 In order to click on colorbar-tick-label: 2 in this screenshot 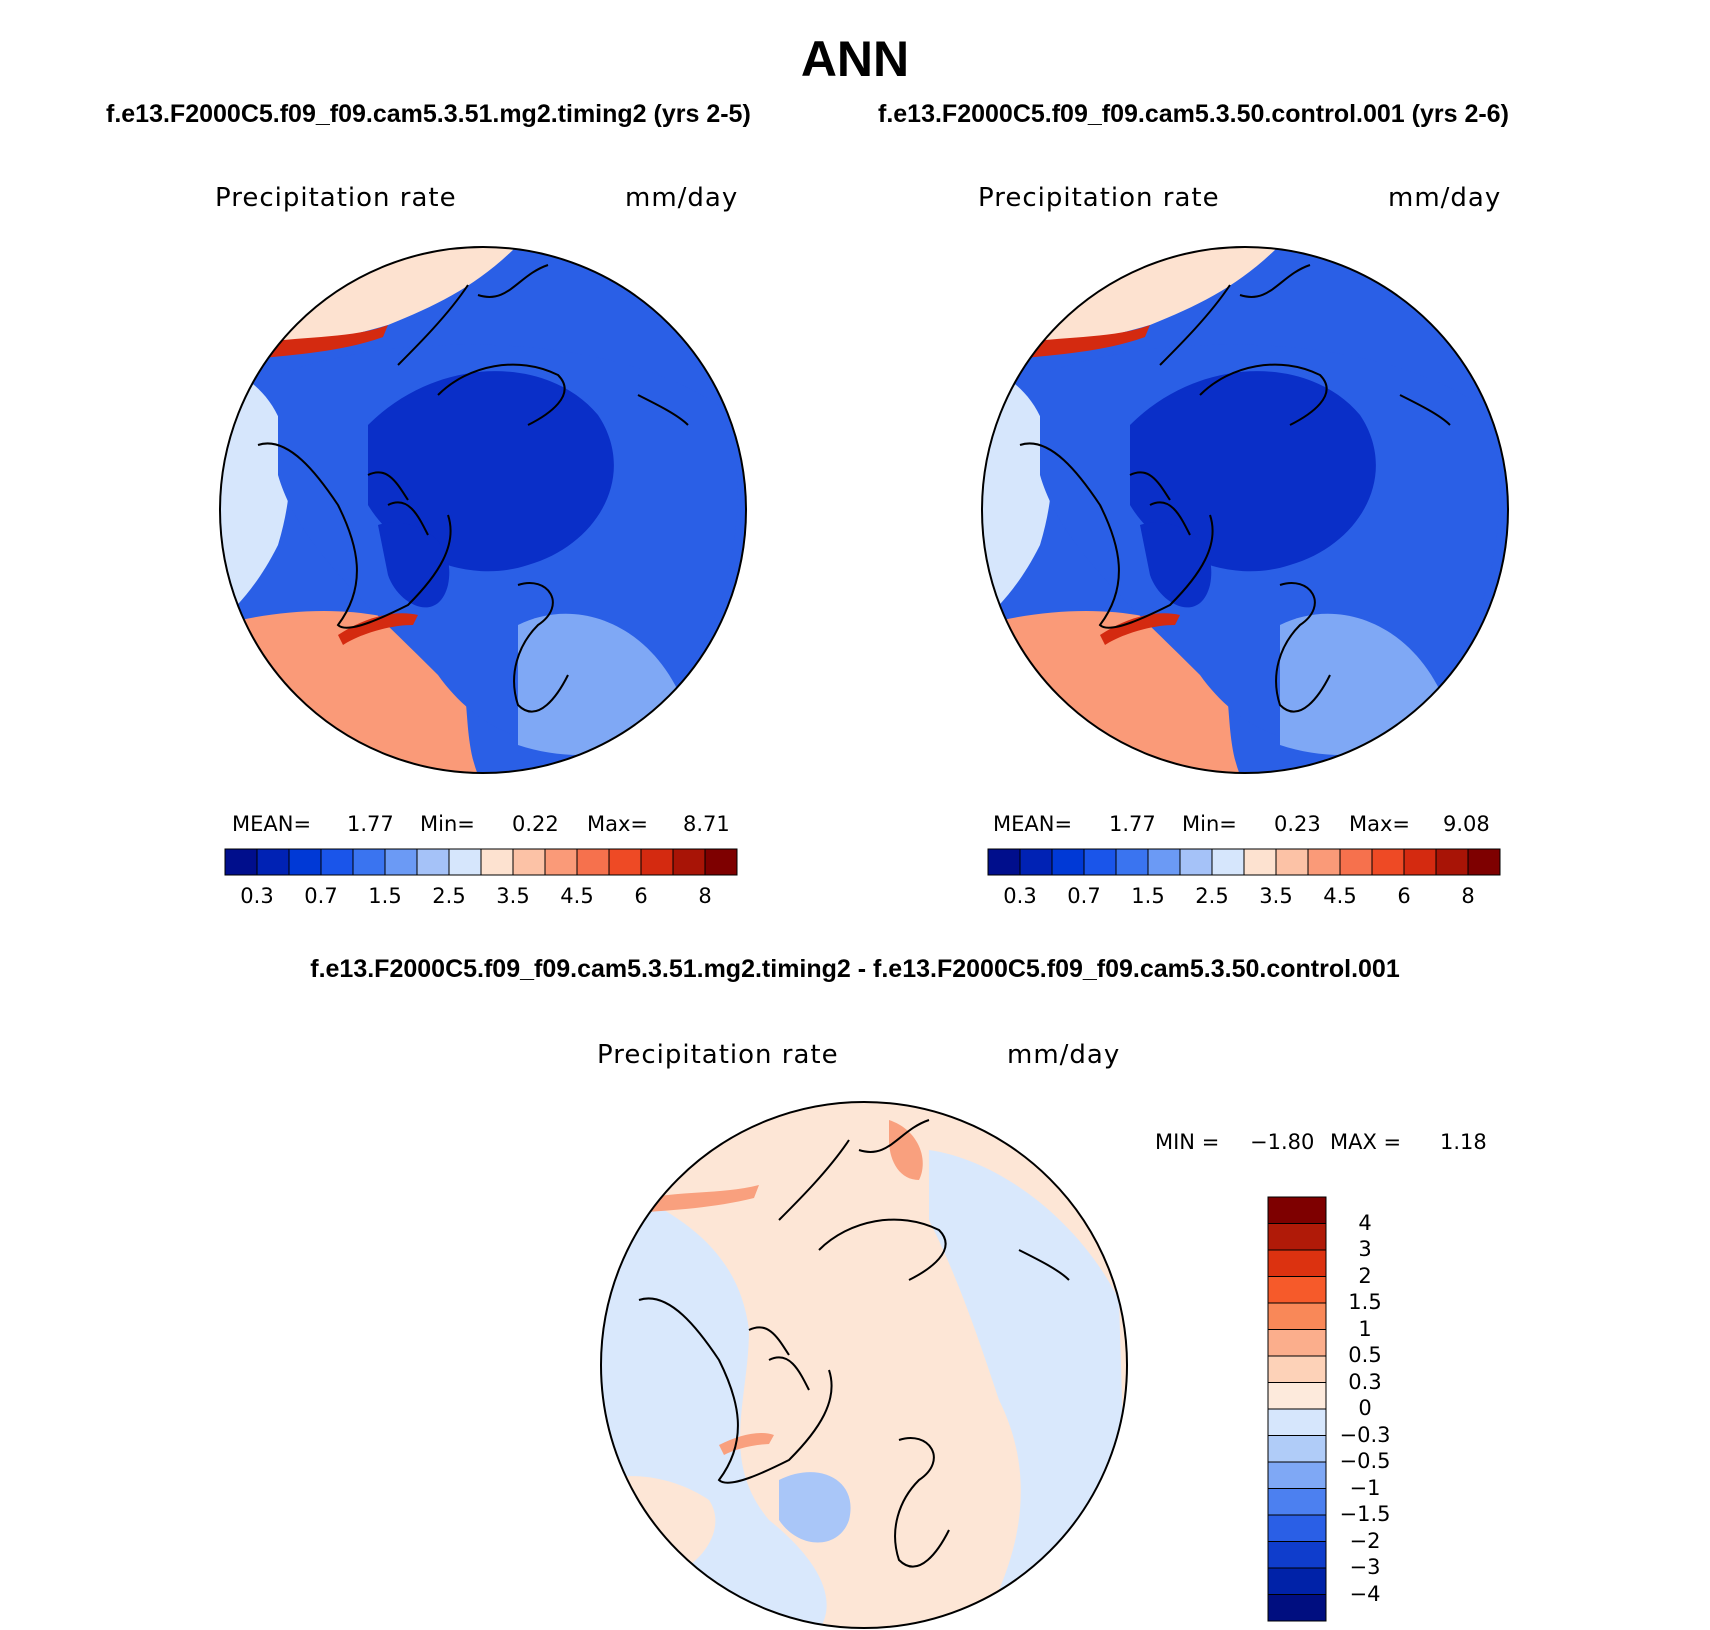, I will do `click(1365, 1275)`.